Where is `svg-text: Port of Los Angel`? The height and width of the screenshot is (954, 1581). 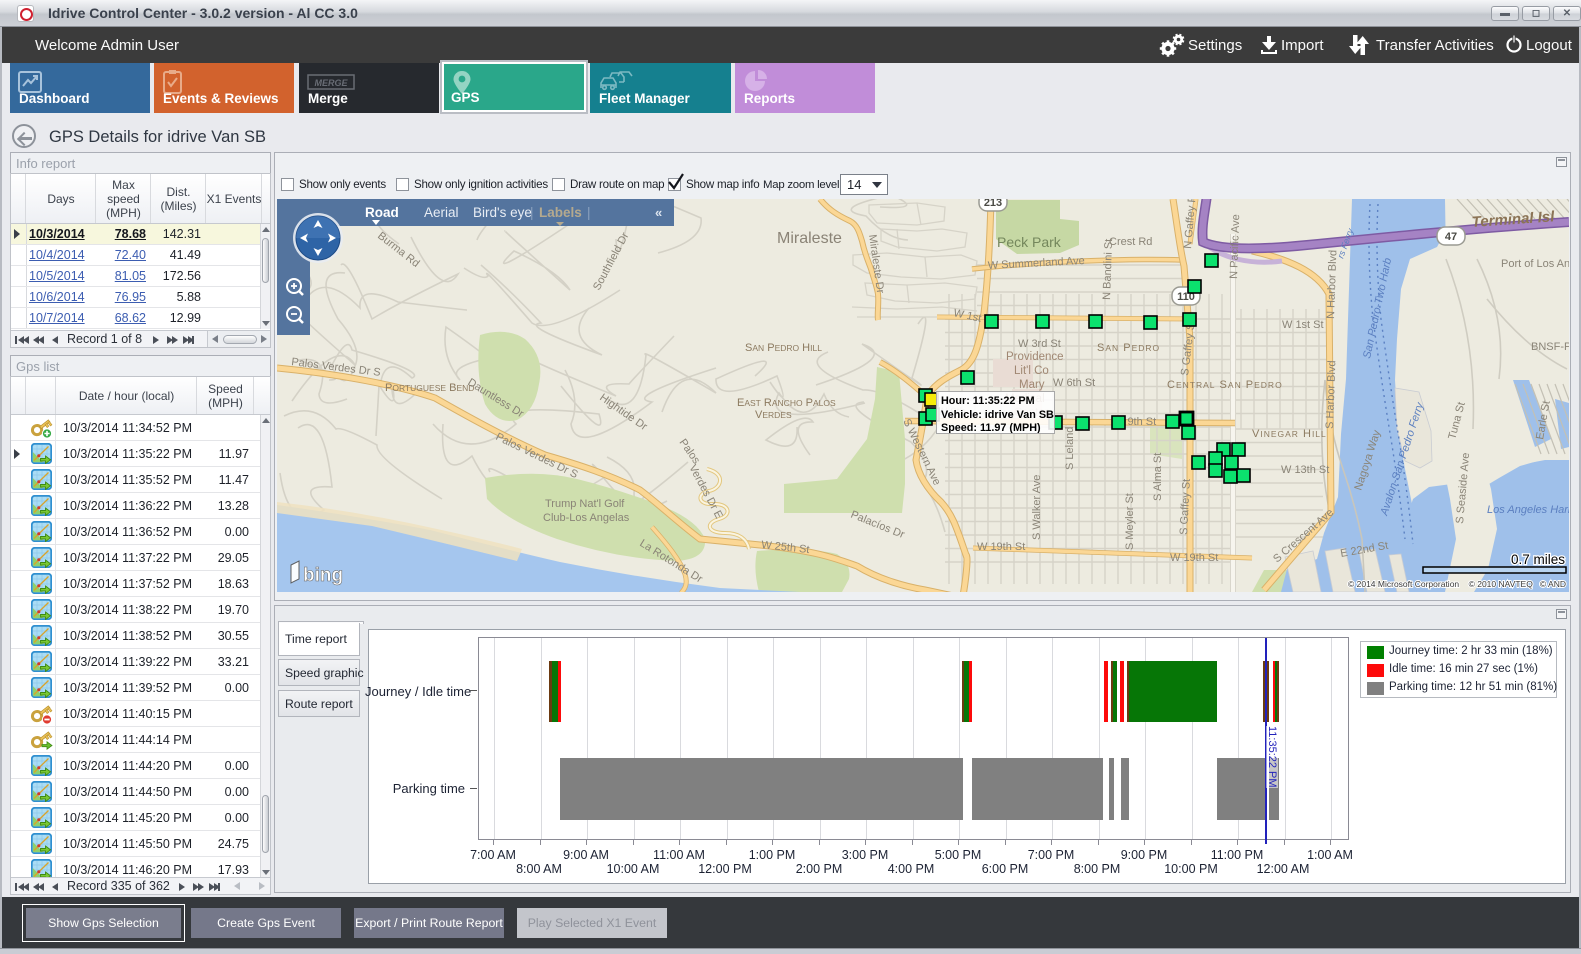 svg-text: Port of Los Angel is located at coordinates (1535, 264).